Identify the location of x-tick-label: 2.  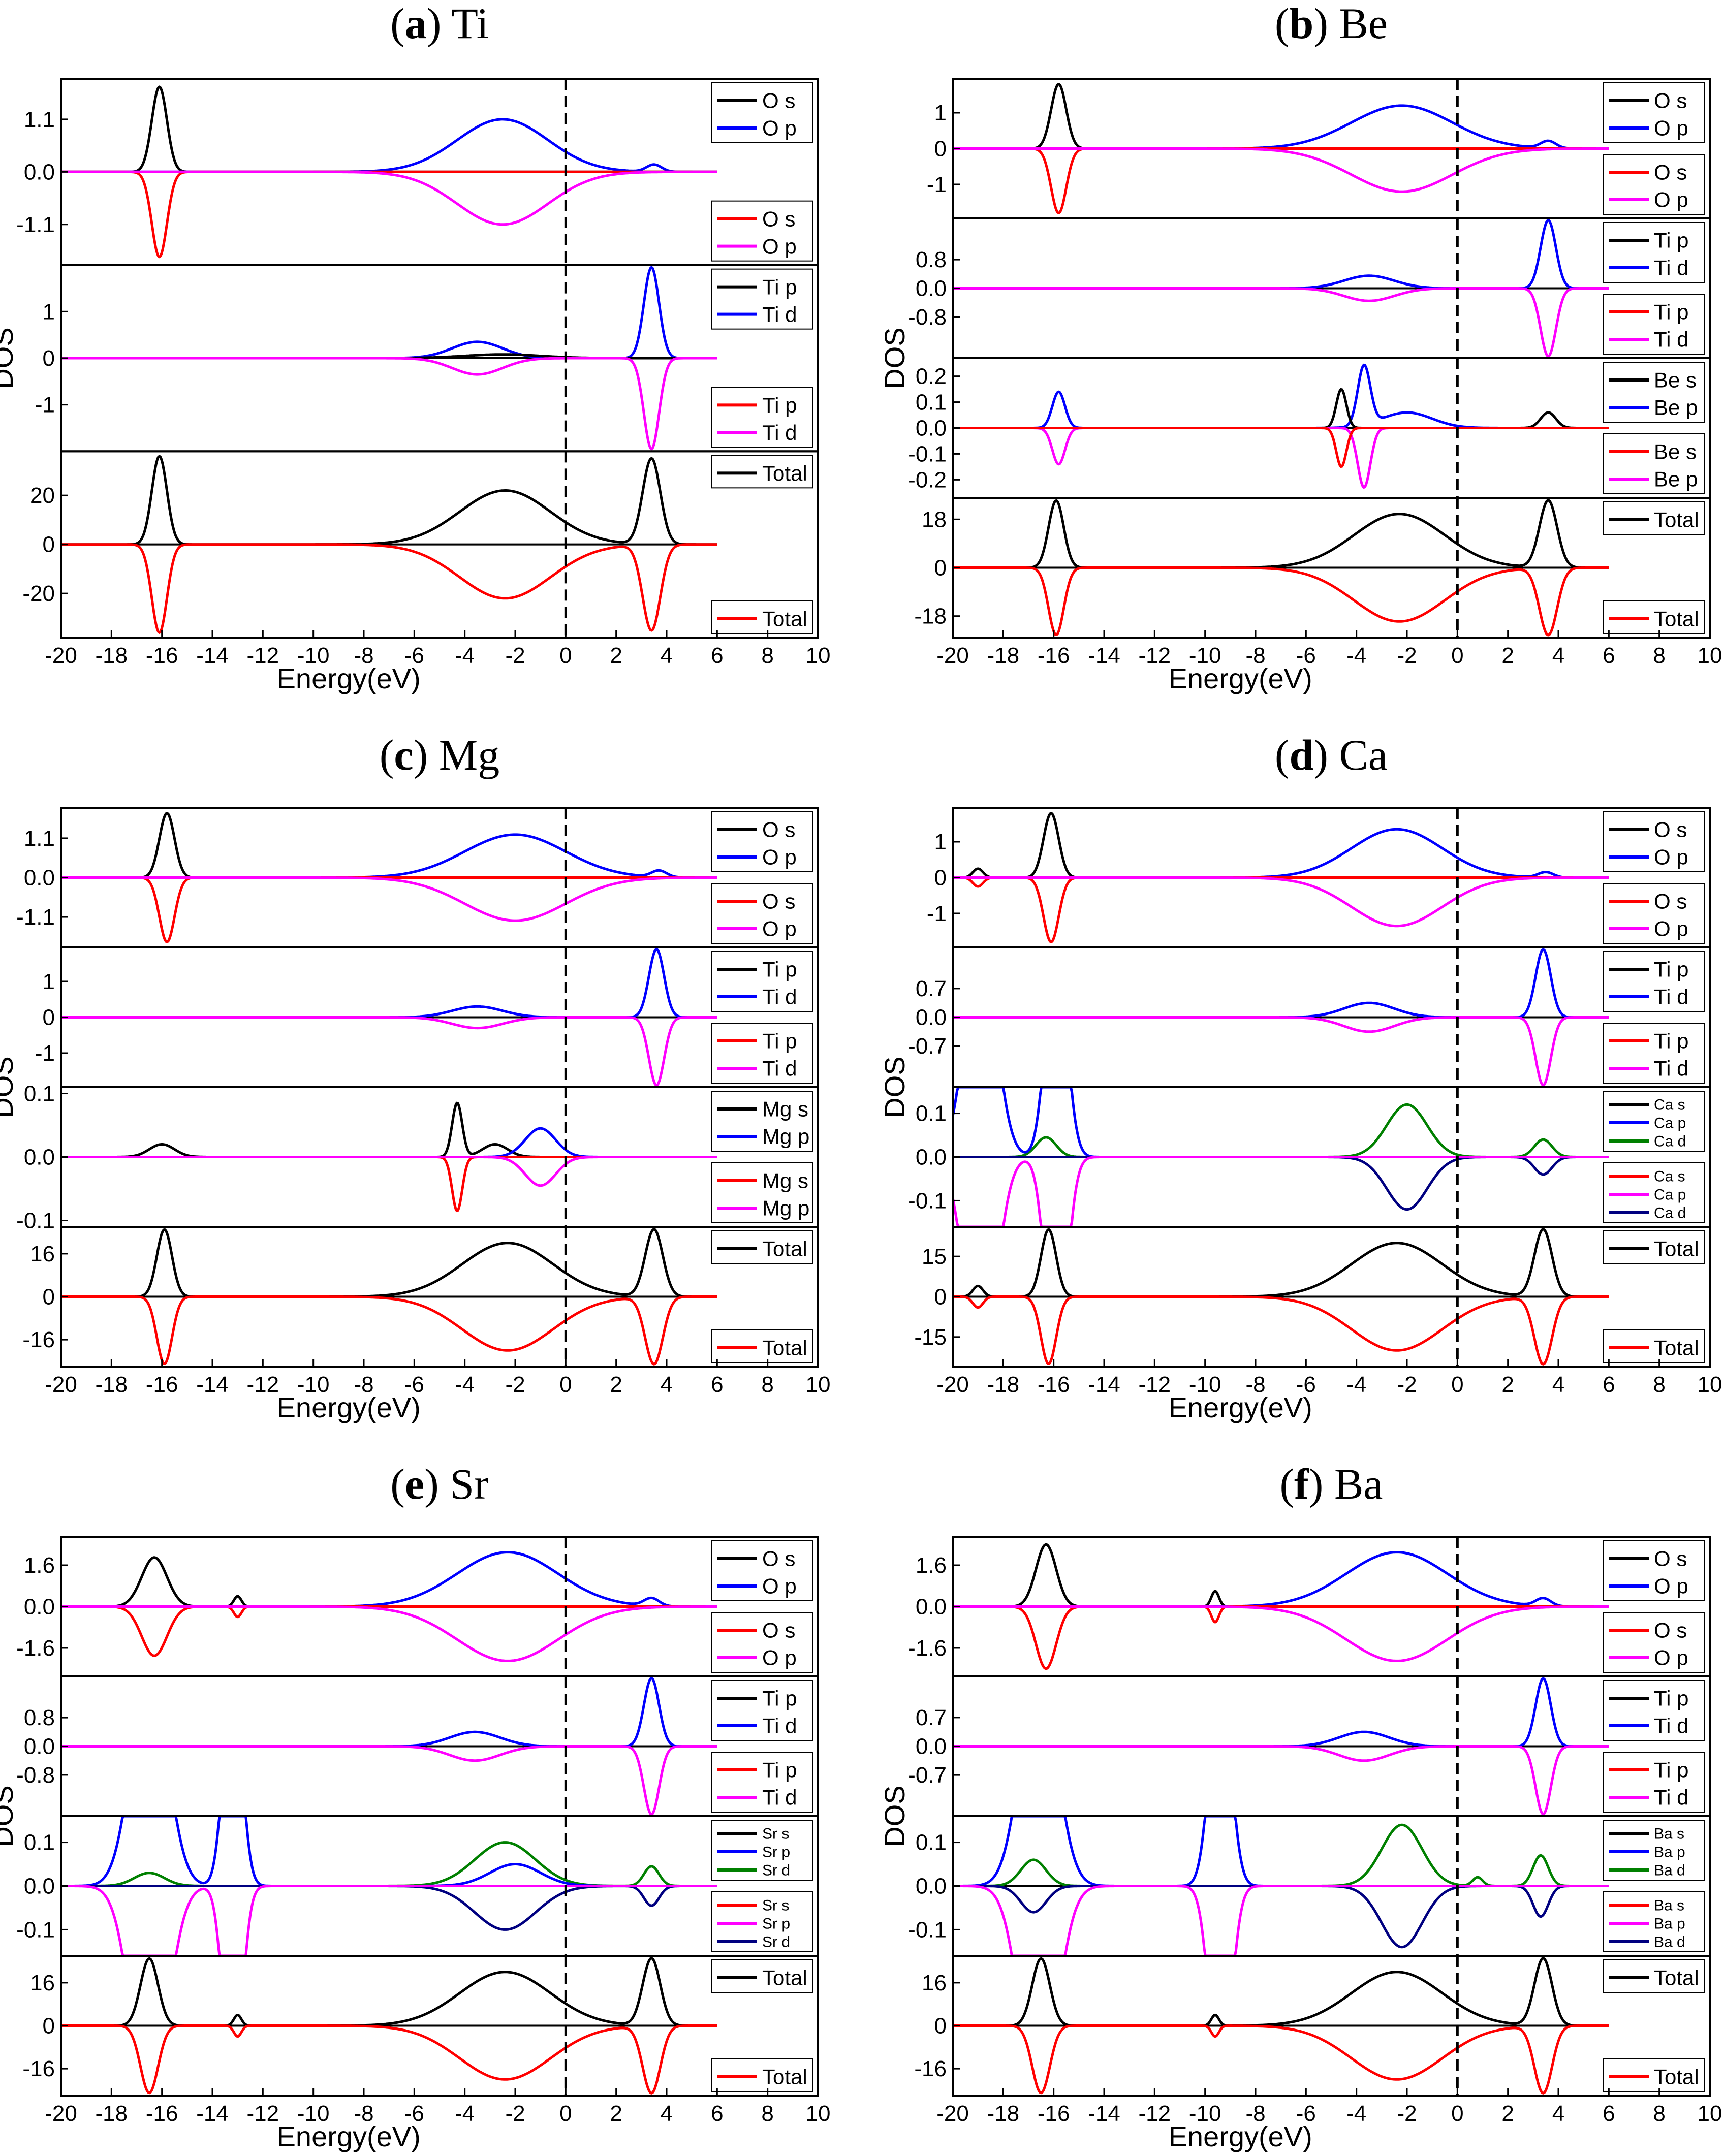
(616, 655).